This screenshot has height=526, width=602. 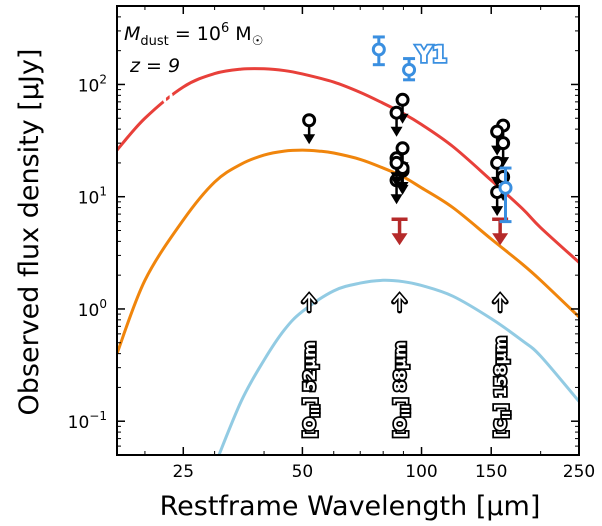 I want to click on curve-label: 50 K, so click(x=172, y=289).